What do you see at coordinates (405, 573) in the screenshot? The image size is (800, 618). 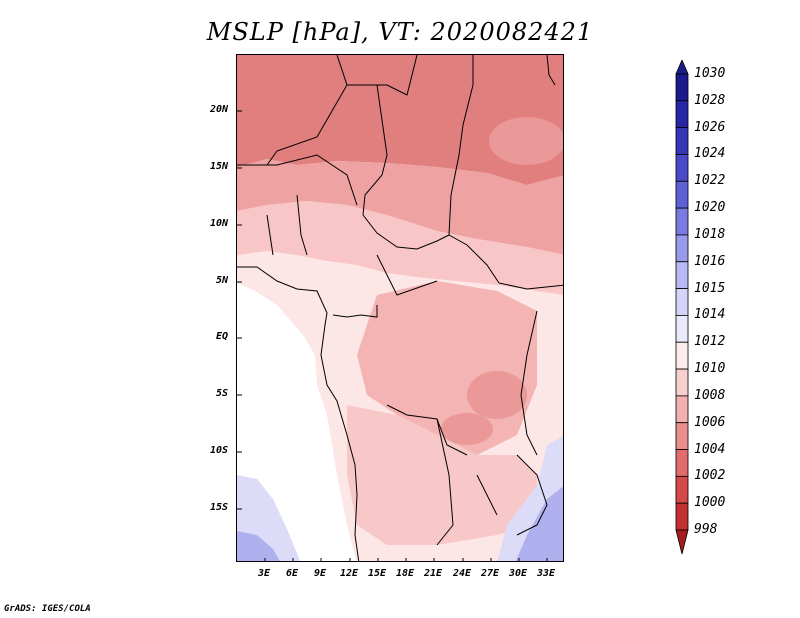 I see `lon-label: 18E` at bounding box center [405, 573].